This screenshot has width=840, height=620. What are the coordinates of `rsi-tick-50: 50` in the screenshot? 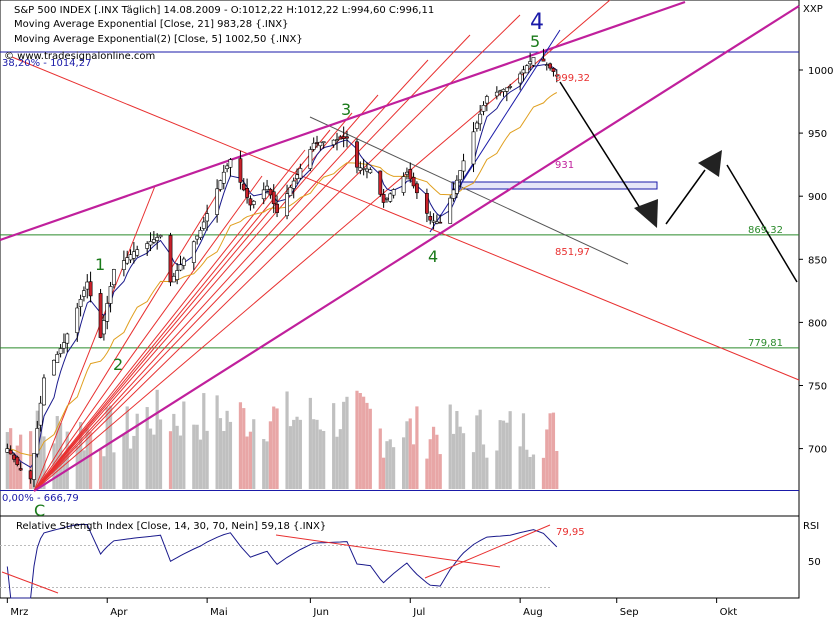 It's located at (814, 562).